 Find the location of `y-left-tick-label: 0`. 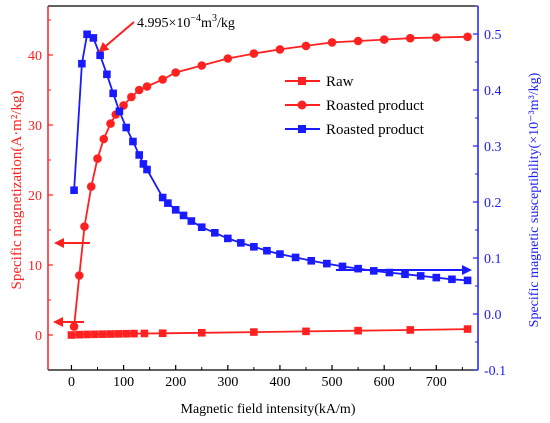

y-left-tick-label: 0 is located at coordinates (38, 336).